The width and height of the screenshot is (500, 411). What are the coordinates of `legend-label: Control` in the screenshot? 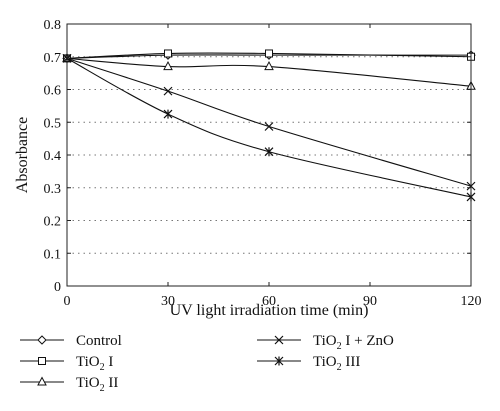 It's located at (99, 341).